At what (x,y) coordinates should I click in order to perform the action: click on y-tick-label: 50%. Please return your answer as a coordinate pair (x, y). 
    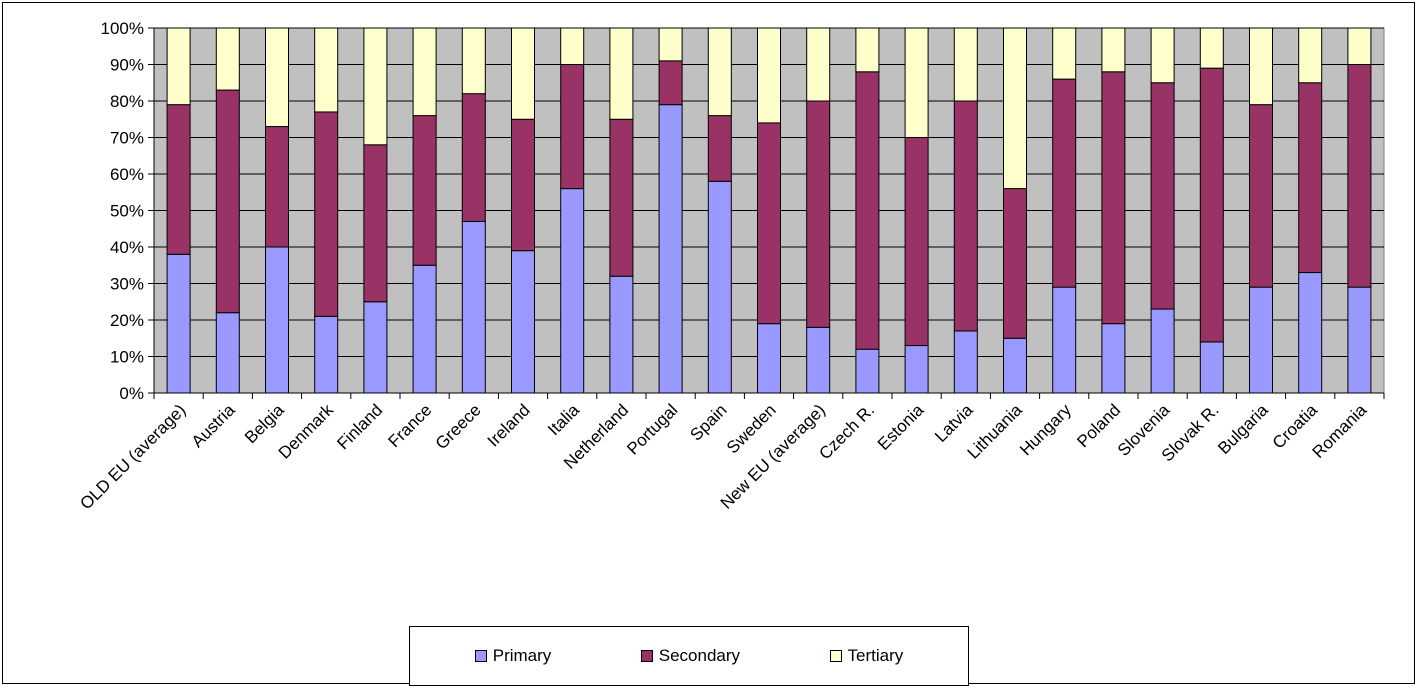
    Looking at the image, I should click on (127, 211).